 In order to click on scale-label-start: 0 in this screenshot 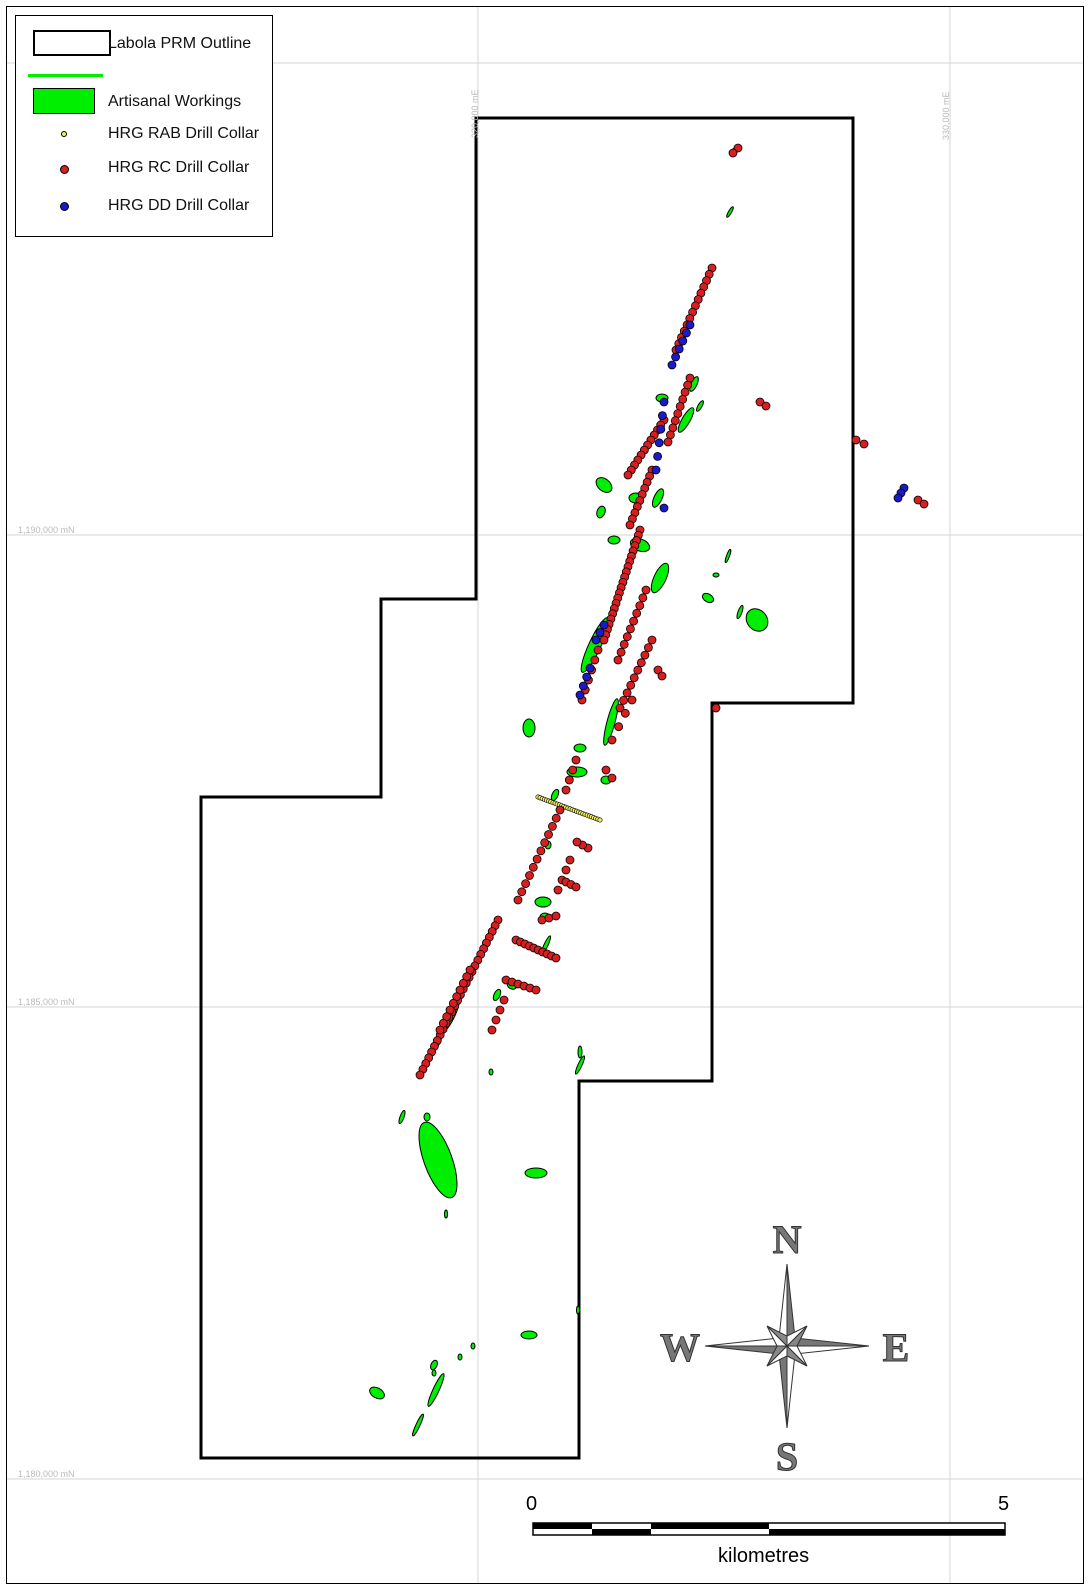, I will do `click(532, 1504)`.